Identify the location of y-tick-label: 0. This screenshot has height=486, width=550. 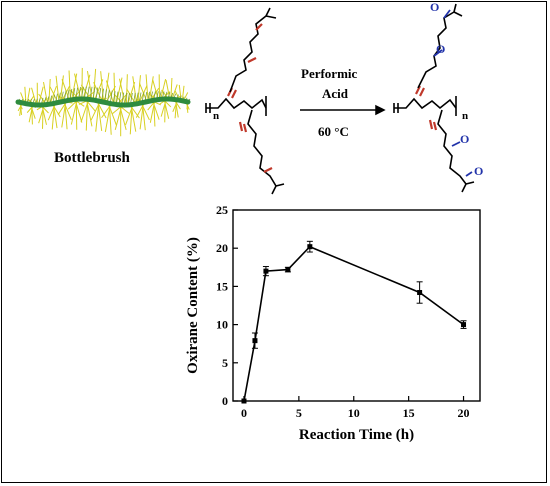
(225, 401).